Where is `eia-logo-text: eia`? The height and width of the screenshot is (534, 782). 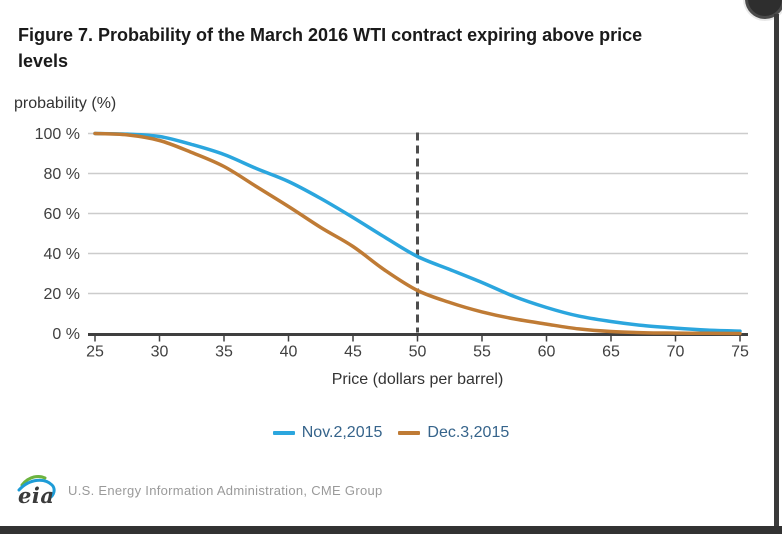
eia-logo-text: eia is located at coordinates (36, 495).